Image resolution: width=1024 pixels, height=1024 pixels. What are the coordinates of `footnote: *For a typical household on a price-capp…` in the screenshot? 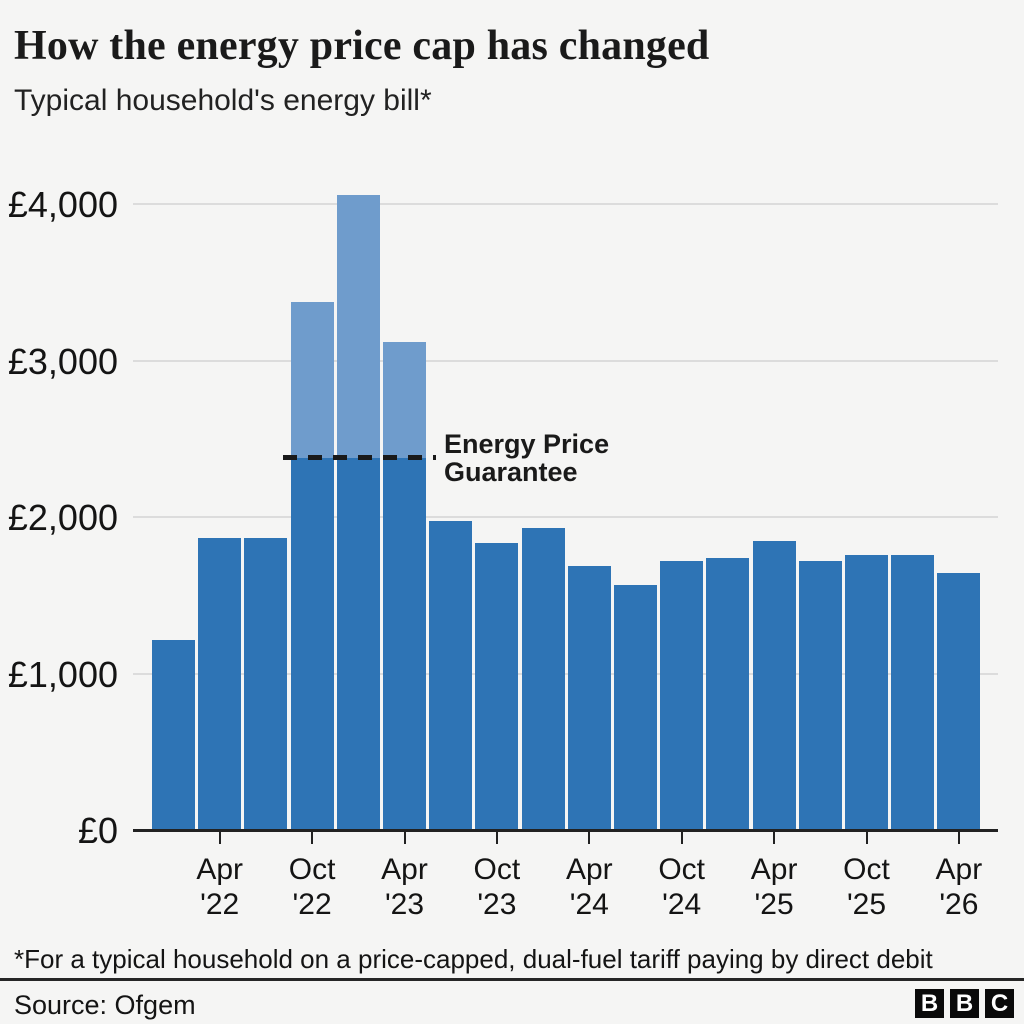 It's located at (473, 959).